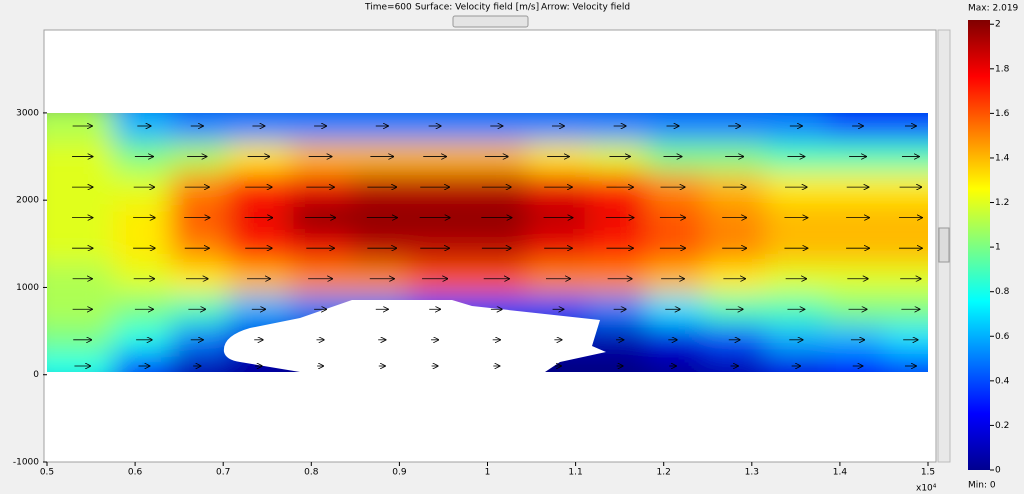  I want to click on x-tick-label: 1, so click(488, 473).